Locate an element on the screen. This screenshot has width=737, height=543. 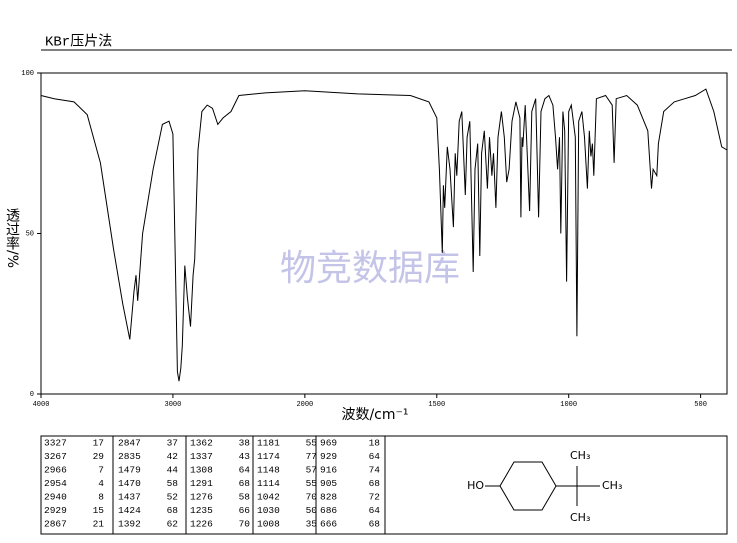
y-axis-label: 透过率/% is located at coordinates (12, 238).